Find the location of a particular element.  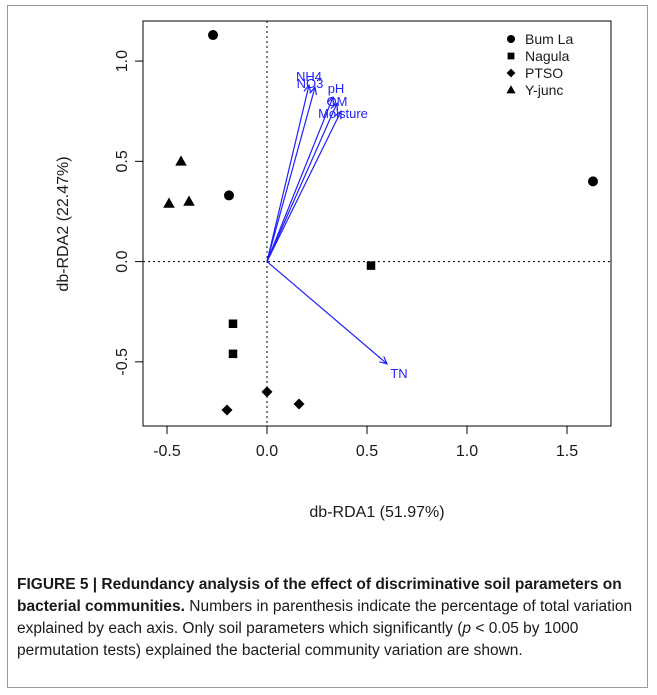

vector-label: Moisture is located at coordinates (343, 113).